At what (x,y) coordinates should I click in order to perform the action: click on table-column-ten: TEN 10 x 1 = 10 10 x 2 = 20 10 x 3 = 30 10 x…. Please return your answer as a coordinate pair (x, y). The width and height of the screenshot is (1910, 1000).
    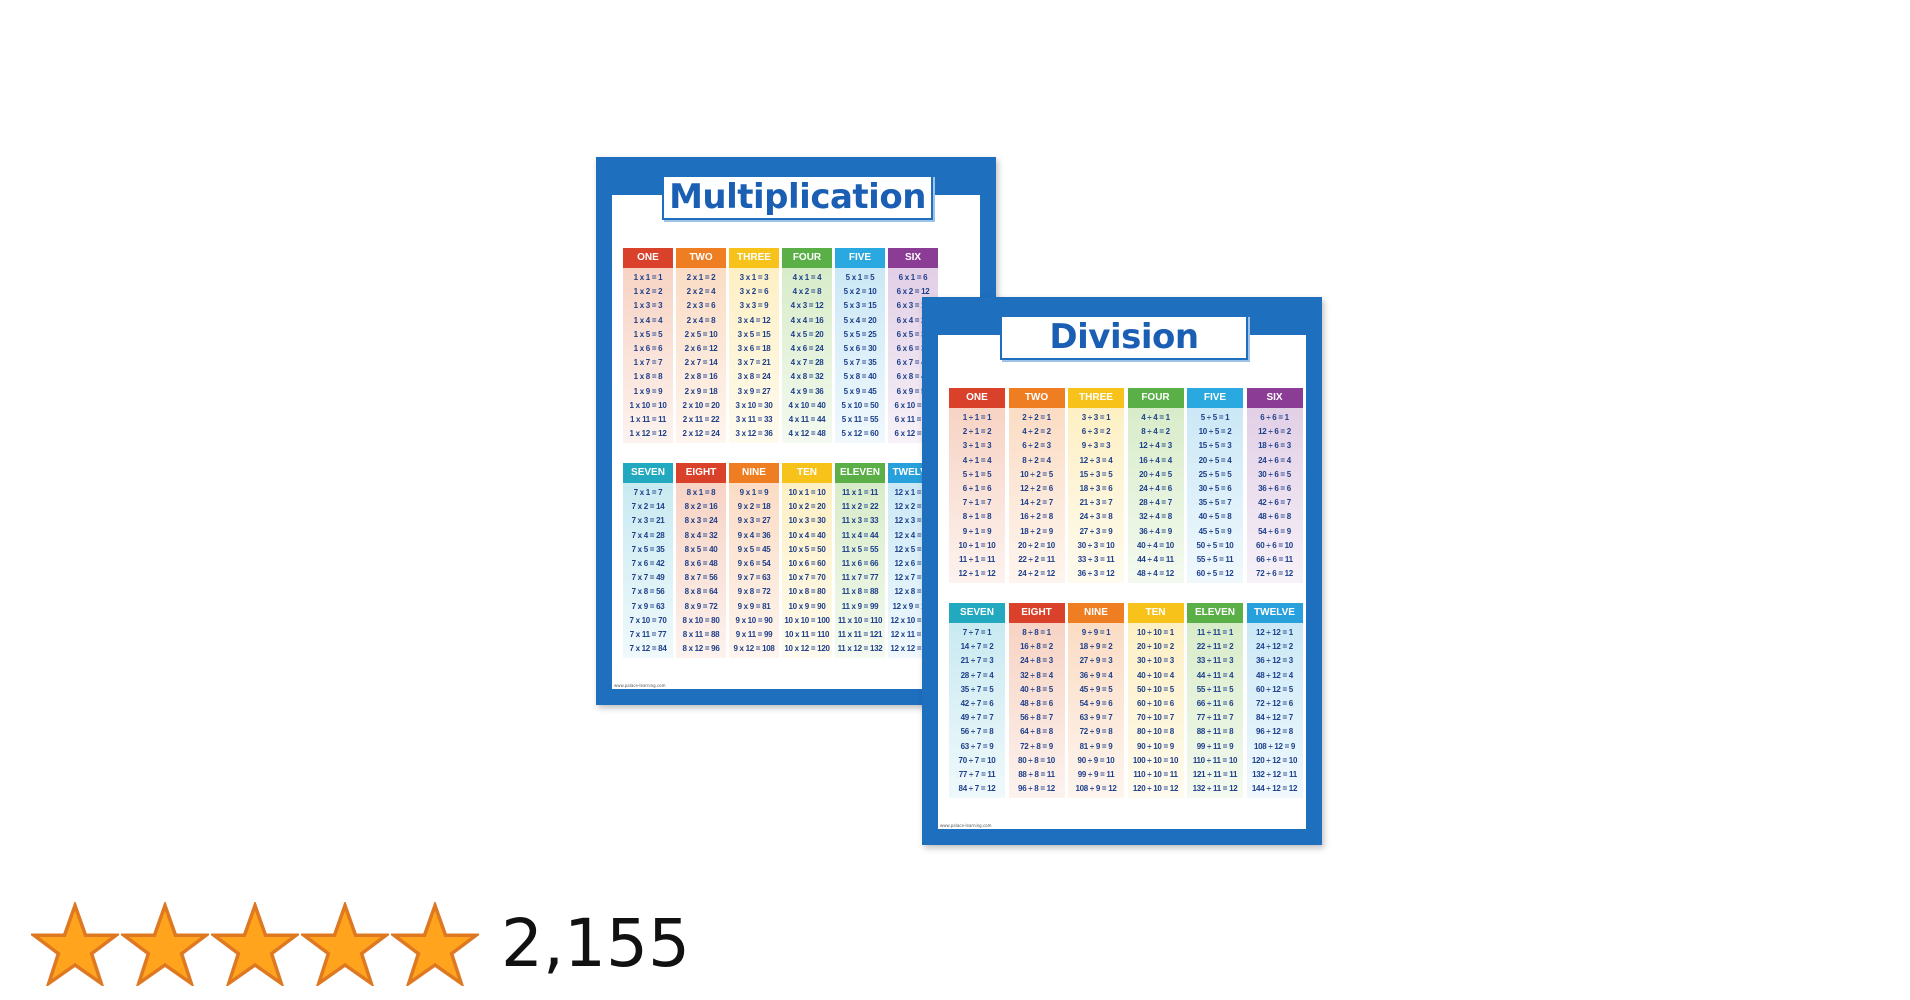
    Looking at the image, I should click on (807, 561).